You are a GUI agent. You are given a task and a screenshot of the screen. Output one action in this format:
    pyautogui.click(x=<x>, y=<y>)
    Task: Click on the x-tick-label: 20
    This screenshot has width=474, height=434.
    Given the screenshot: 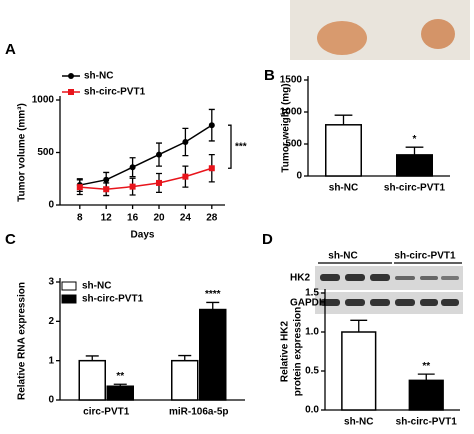 What is the action you would take?
    pyautogui.click(x=159, y=218)
    